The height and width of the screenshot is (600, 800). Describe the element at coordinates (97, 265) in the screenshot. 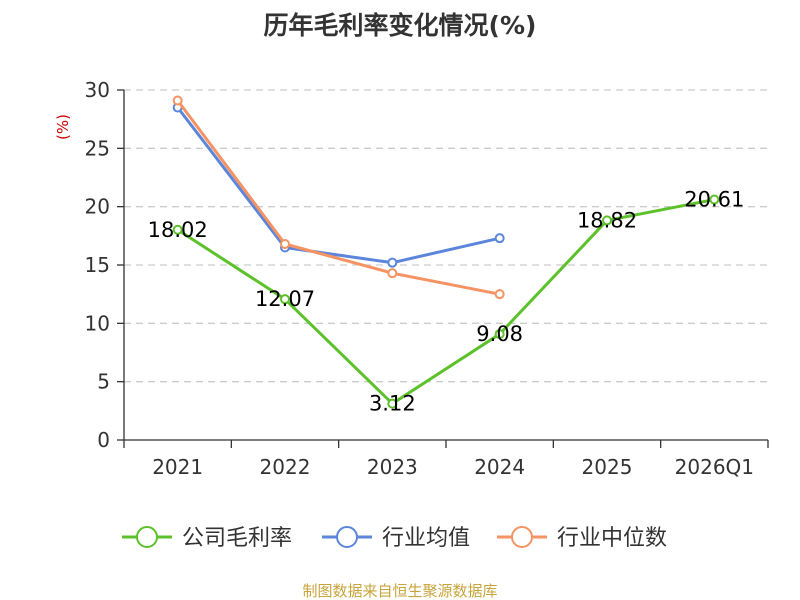

I see `y-tick-label: 15` at that location.